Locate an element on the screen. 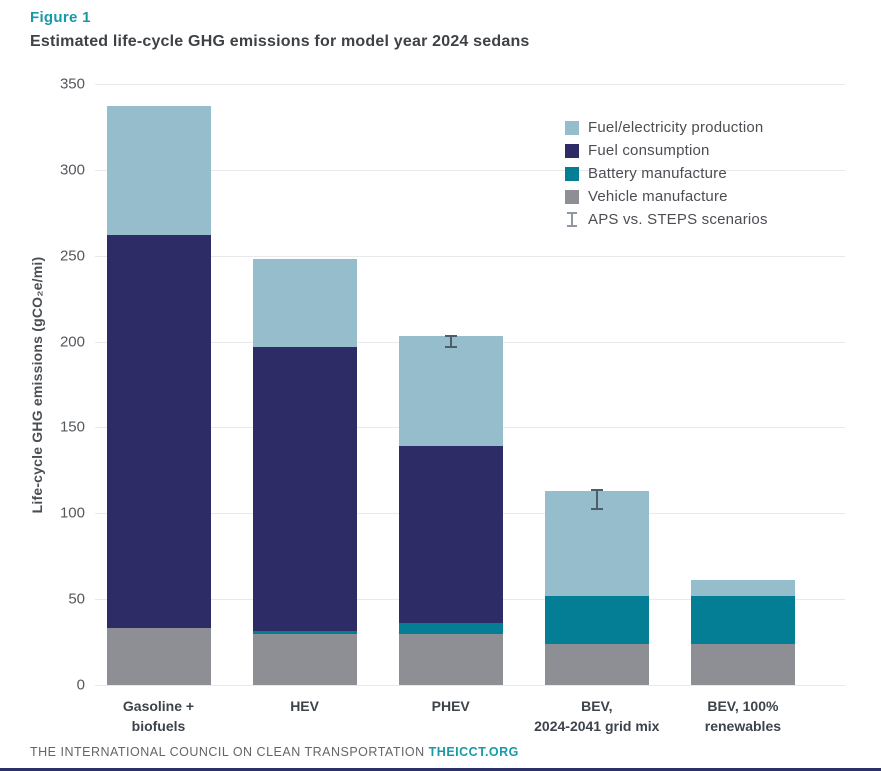 This screenshot has width=881, height=771. y-tick-label-50: 50 is located at coordinates (76, 599).